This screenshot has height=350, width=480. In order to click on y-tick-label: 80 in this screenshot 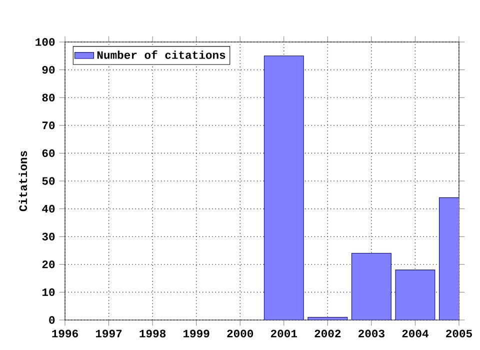, I will do `click(48, 98)`.